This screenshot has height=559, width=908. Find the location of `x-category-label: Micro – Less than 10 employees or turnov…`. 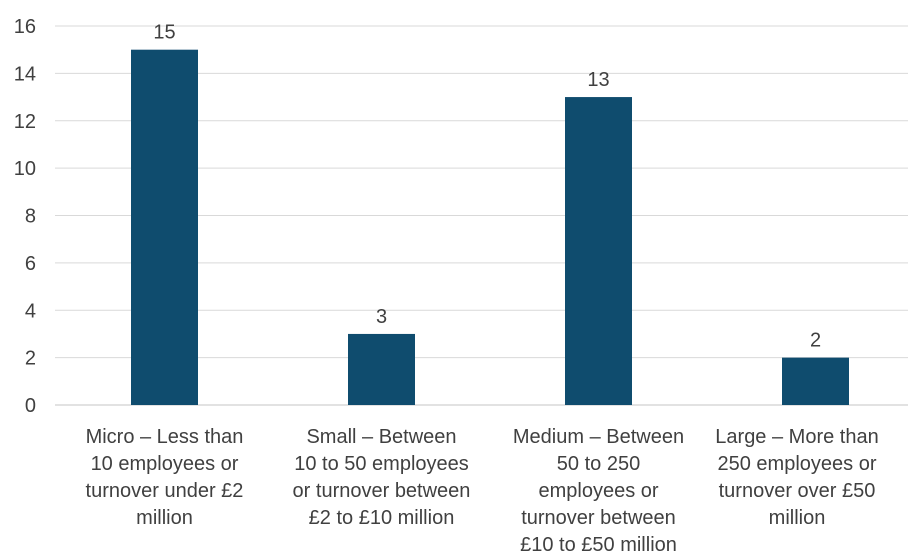

x-category-label: Micro – Less than 10 employees or turnov… is located at coordinates (164, 477).